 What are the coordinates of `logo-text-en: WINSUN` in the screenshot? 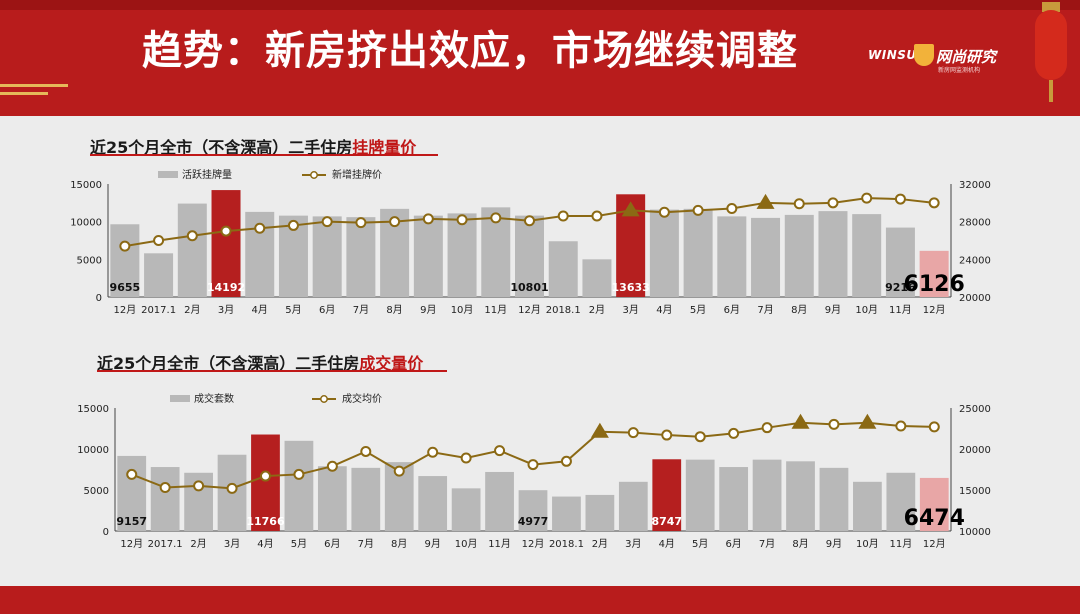 It's located at (898, 55).